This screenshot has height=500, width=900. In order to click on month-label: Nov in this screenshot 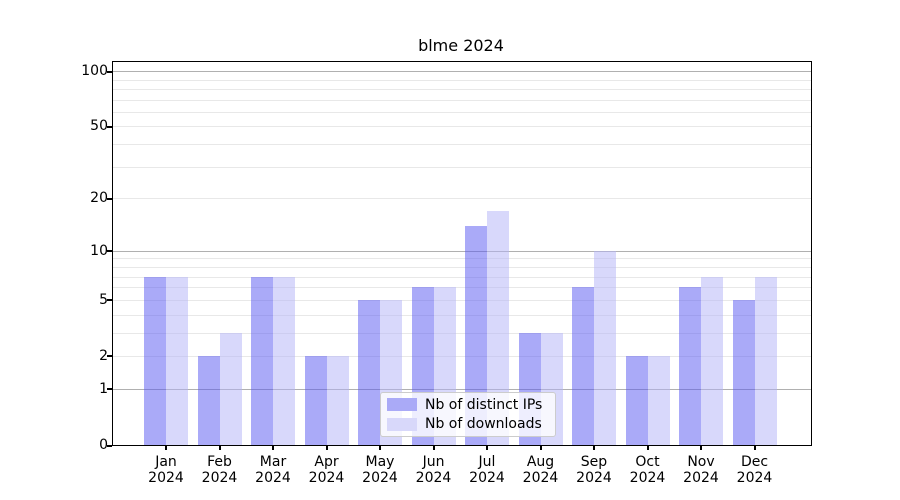, I will do `click(701, 462)`.